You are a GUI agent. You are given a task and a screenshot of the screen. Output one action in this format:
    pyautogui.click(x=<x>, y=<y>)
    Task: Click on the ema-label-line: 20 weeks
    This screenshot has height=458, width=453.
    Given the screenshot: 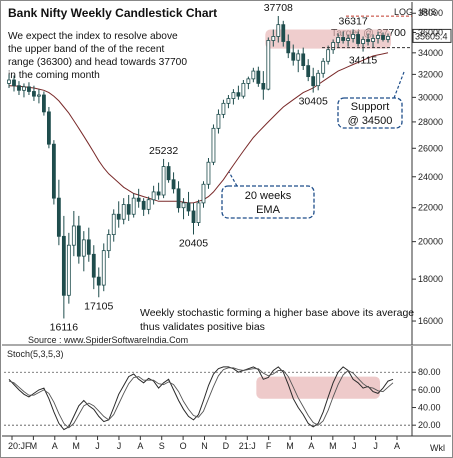 What is the action you would take?
    pyautogui.click(x=268, y=196)
    